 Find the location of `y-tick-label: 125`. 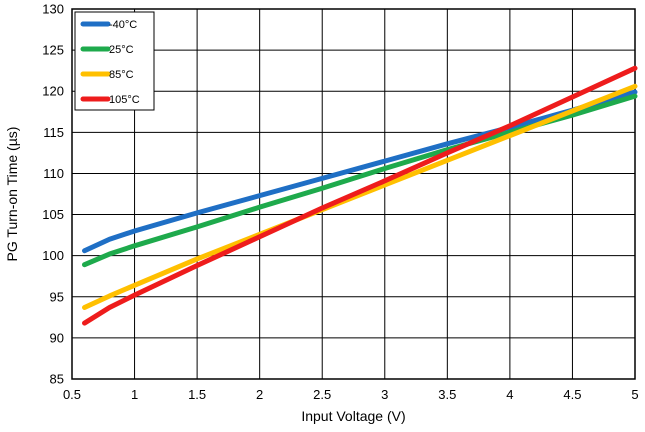

y-tick-label: 125 is located at coordinates (53, 50).